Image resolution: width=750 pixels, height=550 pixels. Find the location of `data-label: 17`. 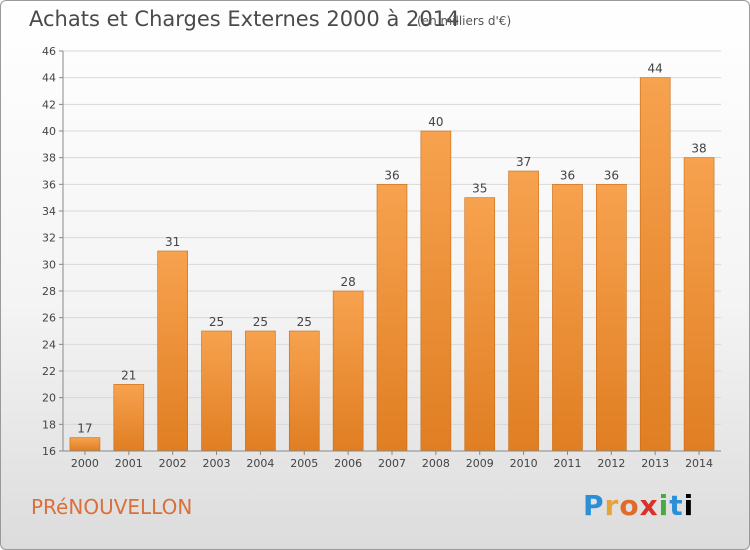

data-label: 17 is located at coordinates (84, 429).